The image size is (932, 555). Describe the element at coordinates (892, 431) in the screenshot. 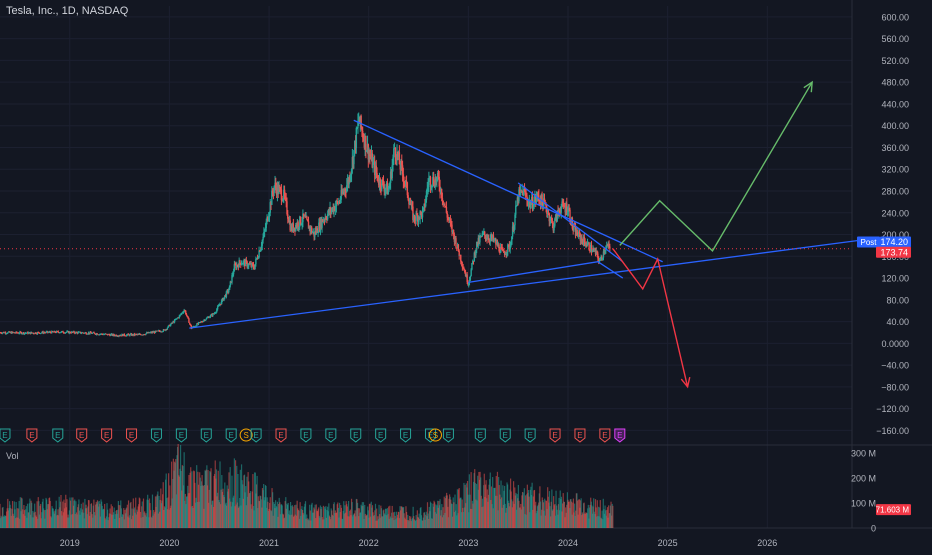

I see `price-tick-19: −160.00` at that location.